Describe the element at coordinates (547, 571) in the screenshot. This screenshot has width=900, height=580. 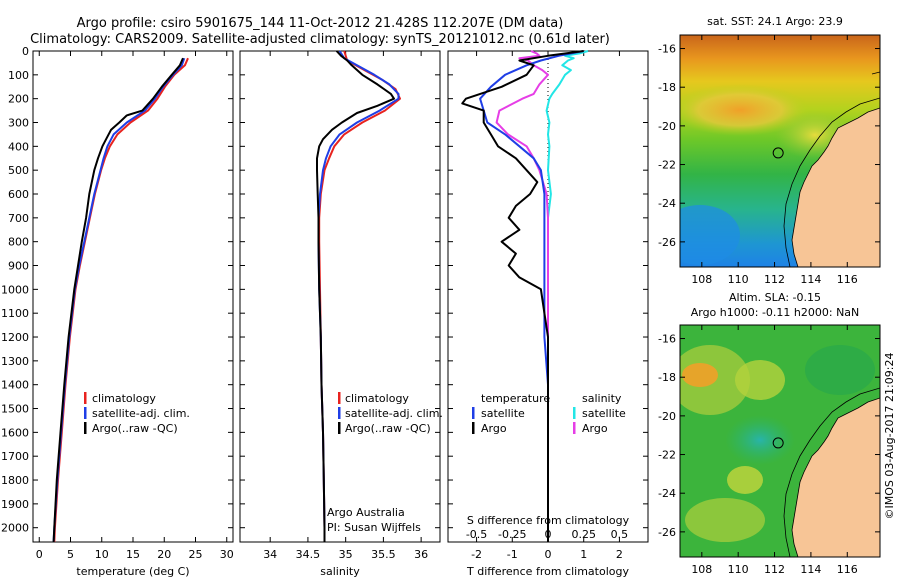
I see `difference-xlabel-T: T difference from climatology` at that location.